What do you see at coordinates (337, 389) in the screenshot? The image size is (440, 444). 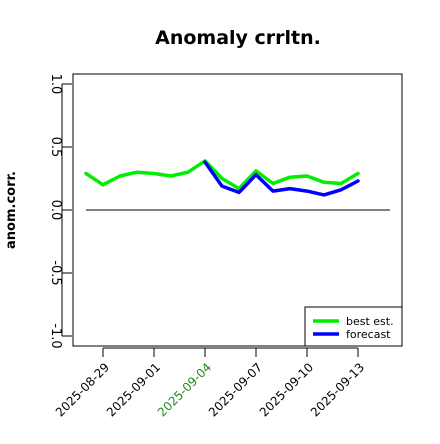 I see `x-tick-label: 2025-09-13` at bounding box center [337, 389].